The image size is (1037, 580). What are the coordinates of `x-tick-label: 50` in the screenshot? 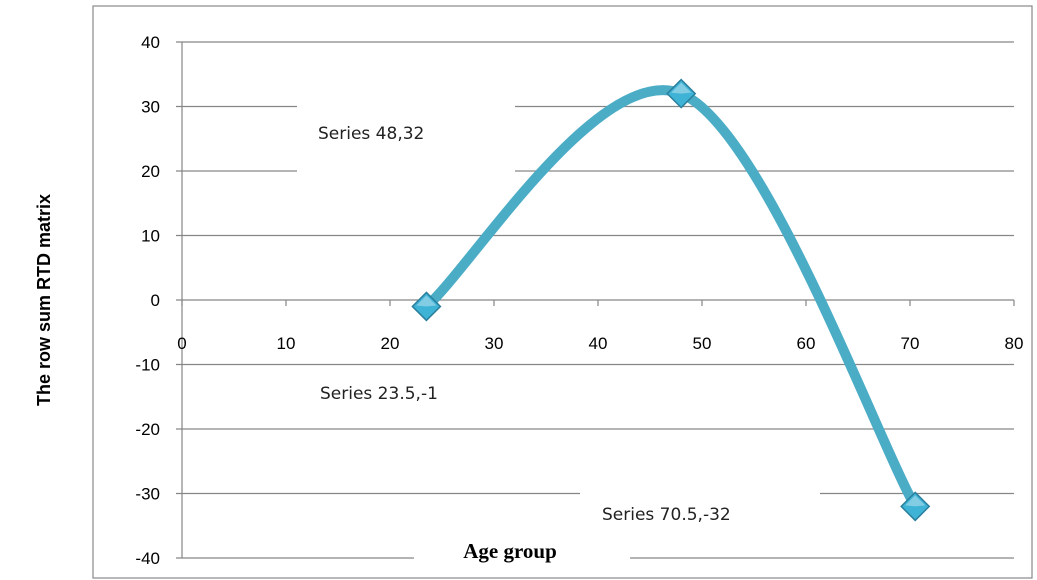 It's located at (702, 343).